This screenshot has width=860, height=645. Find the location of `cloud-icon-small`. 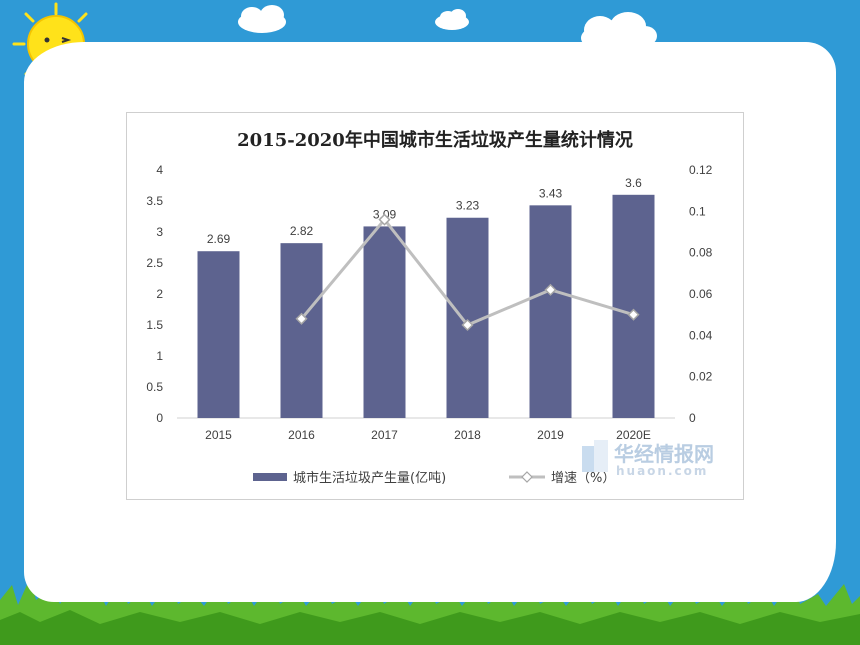

cloud-icon-small is located at coordinates (452, 19).